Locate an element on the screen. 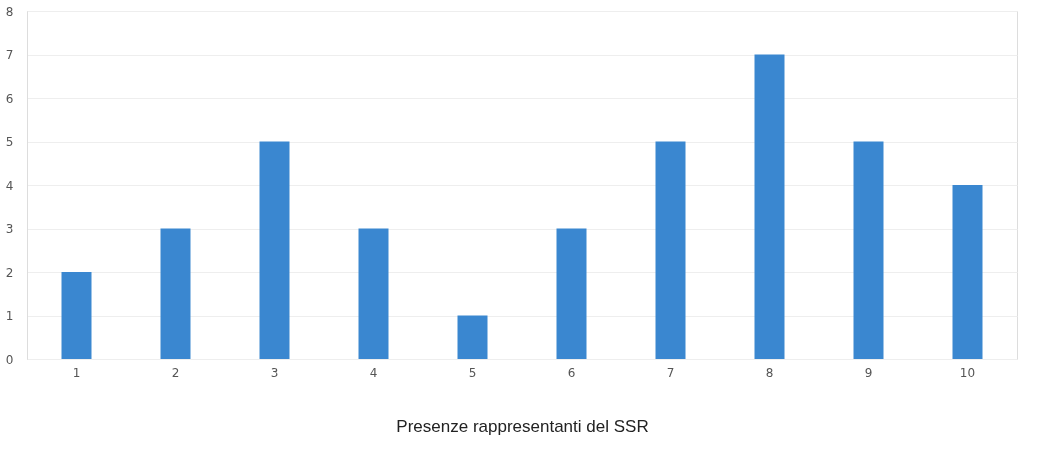  y-tick-label: 1 is located at coordinates (9, 316).